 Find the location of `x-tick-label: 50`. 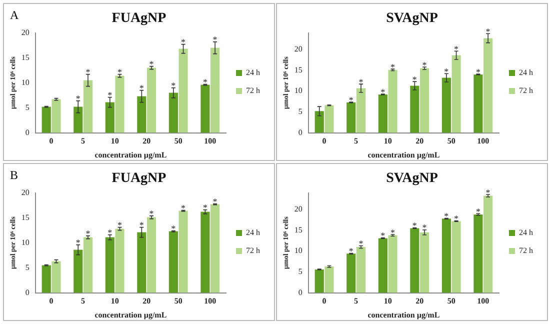

x-tick-label: 50 is located at coordinates (451, 301).